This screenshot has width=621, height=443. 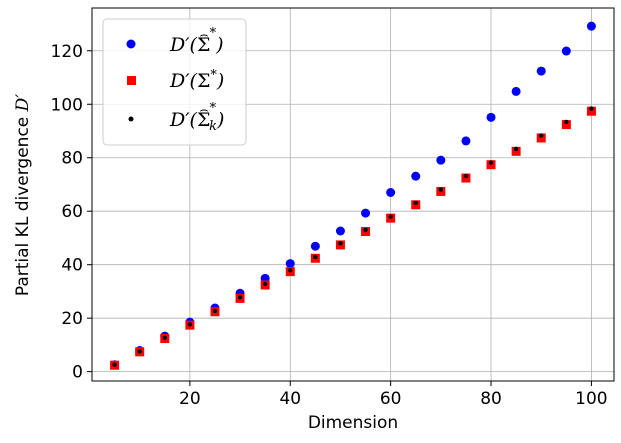 I want to click on y-tick-label: 0, so click(x=77, y=373).